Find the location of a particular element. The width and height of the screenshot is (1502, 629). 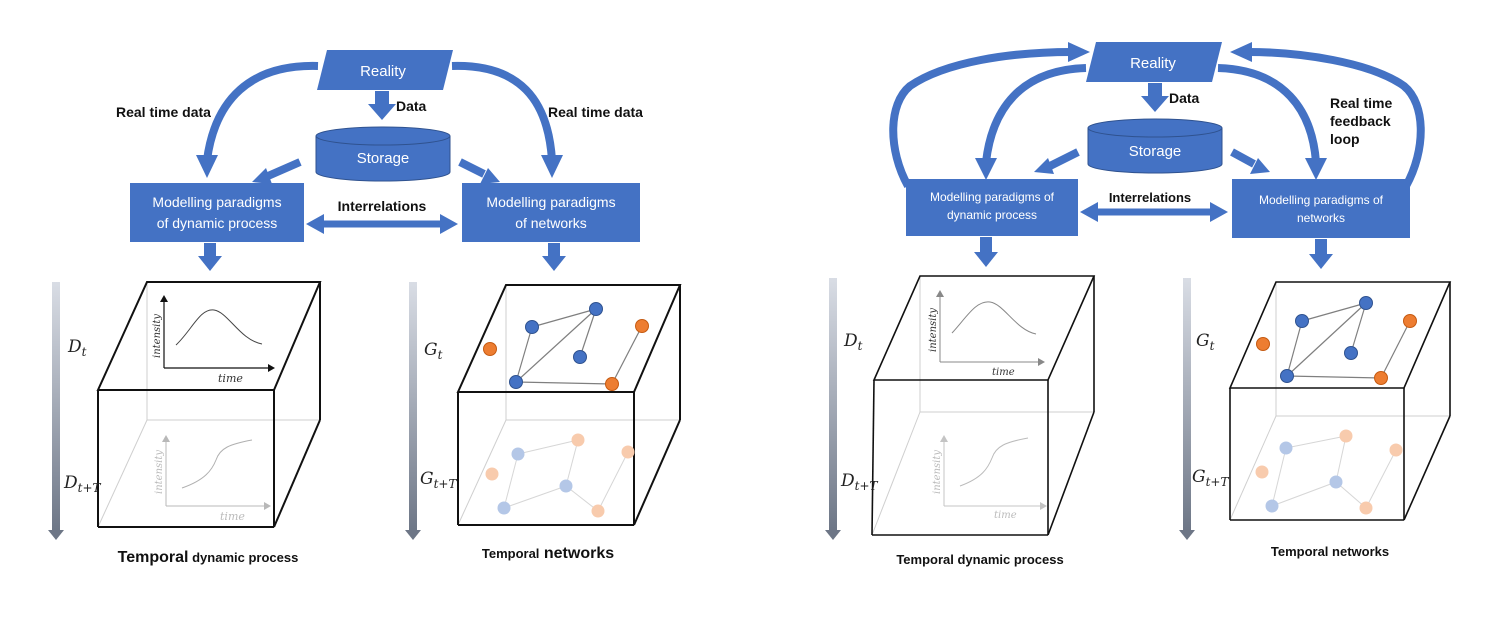

right-net-bottom-graph is located at coordinates (1334, 472).